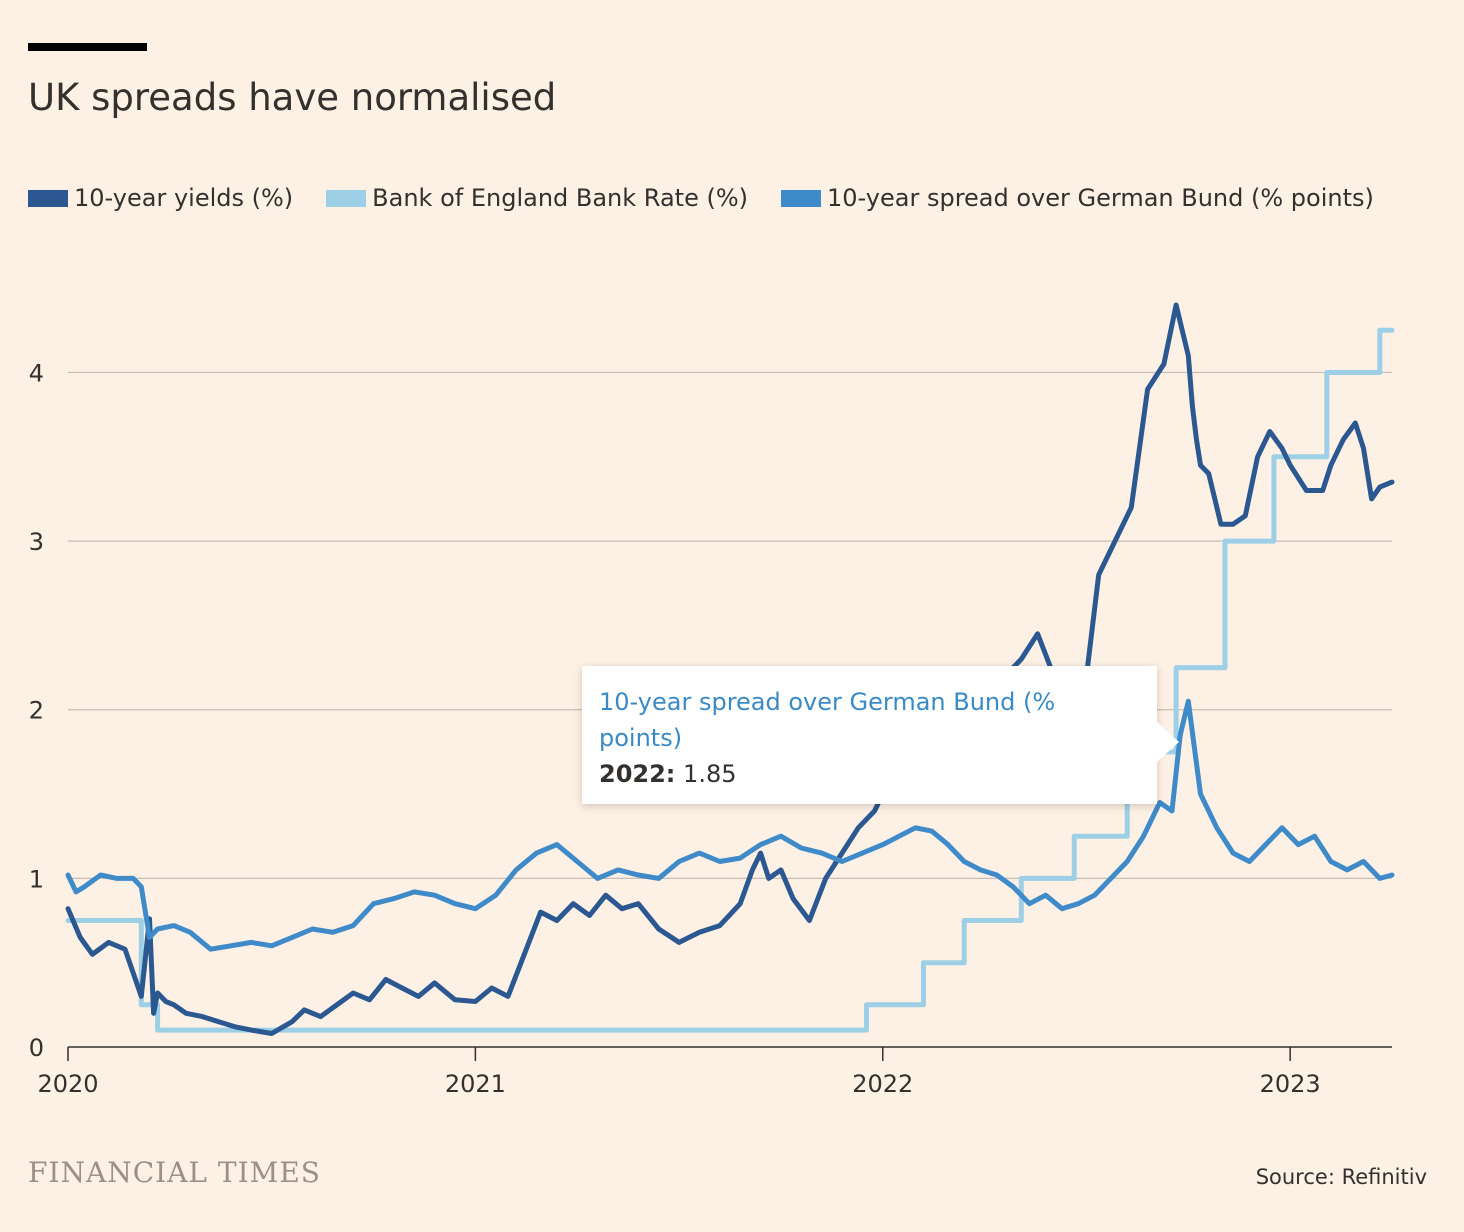 The width and height of the screenshot is (1464, 1232). What do you see at coordinates (882, 1084) in the screenshot?
I see `x-tick-label: 2022` at bounding box center [882, 1084].